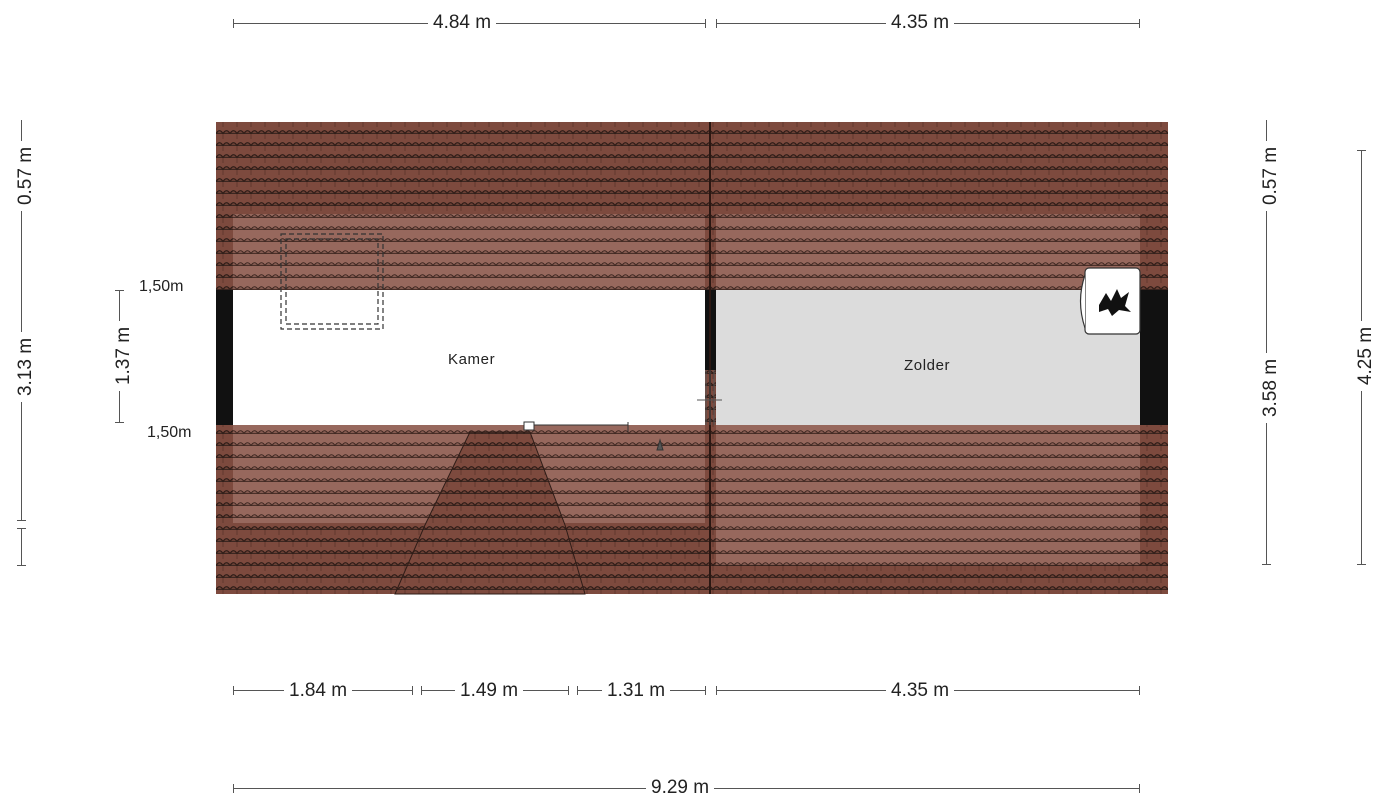  What do you see at coordinates (928, 495) in the screenshot?
I see `roof-zone-bottom-right` at bounding box center [928, 495].